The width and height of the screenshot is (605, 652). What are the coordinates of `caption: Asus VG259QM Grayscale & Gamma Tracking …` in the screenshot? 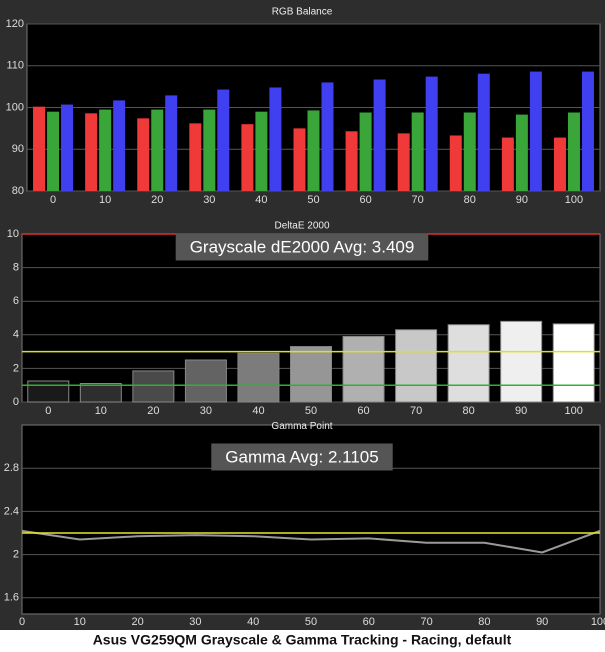 It's located at (302, 640).